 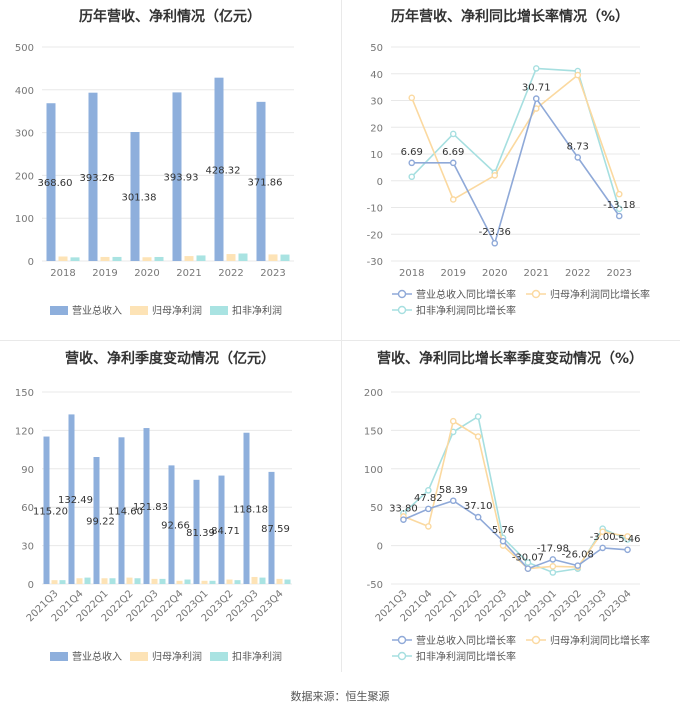 I want to click on legend-label: 营业总收入同比增长率, so click(x=466, y=294).